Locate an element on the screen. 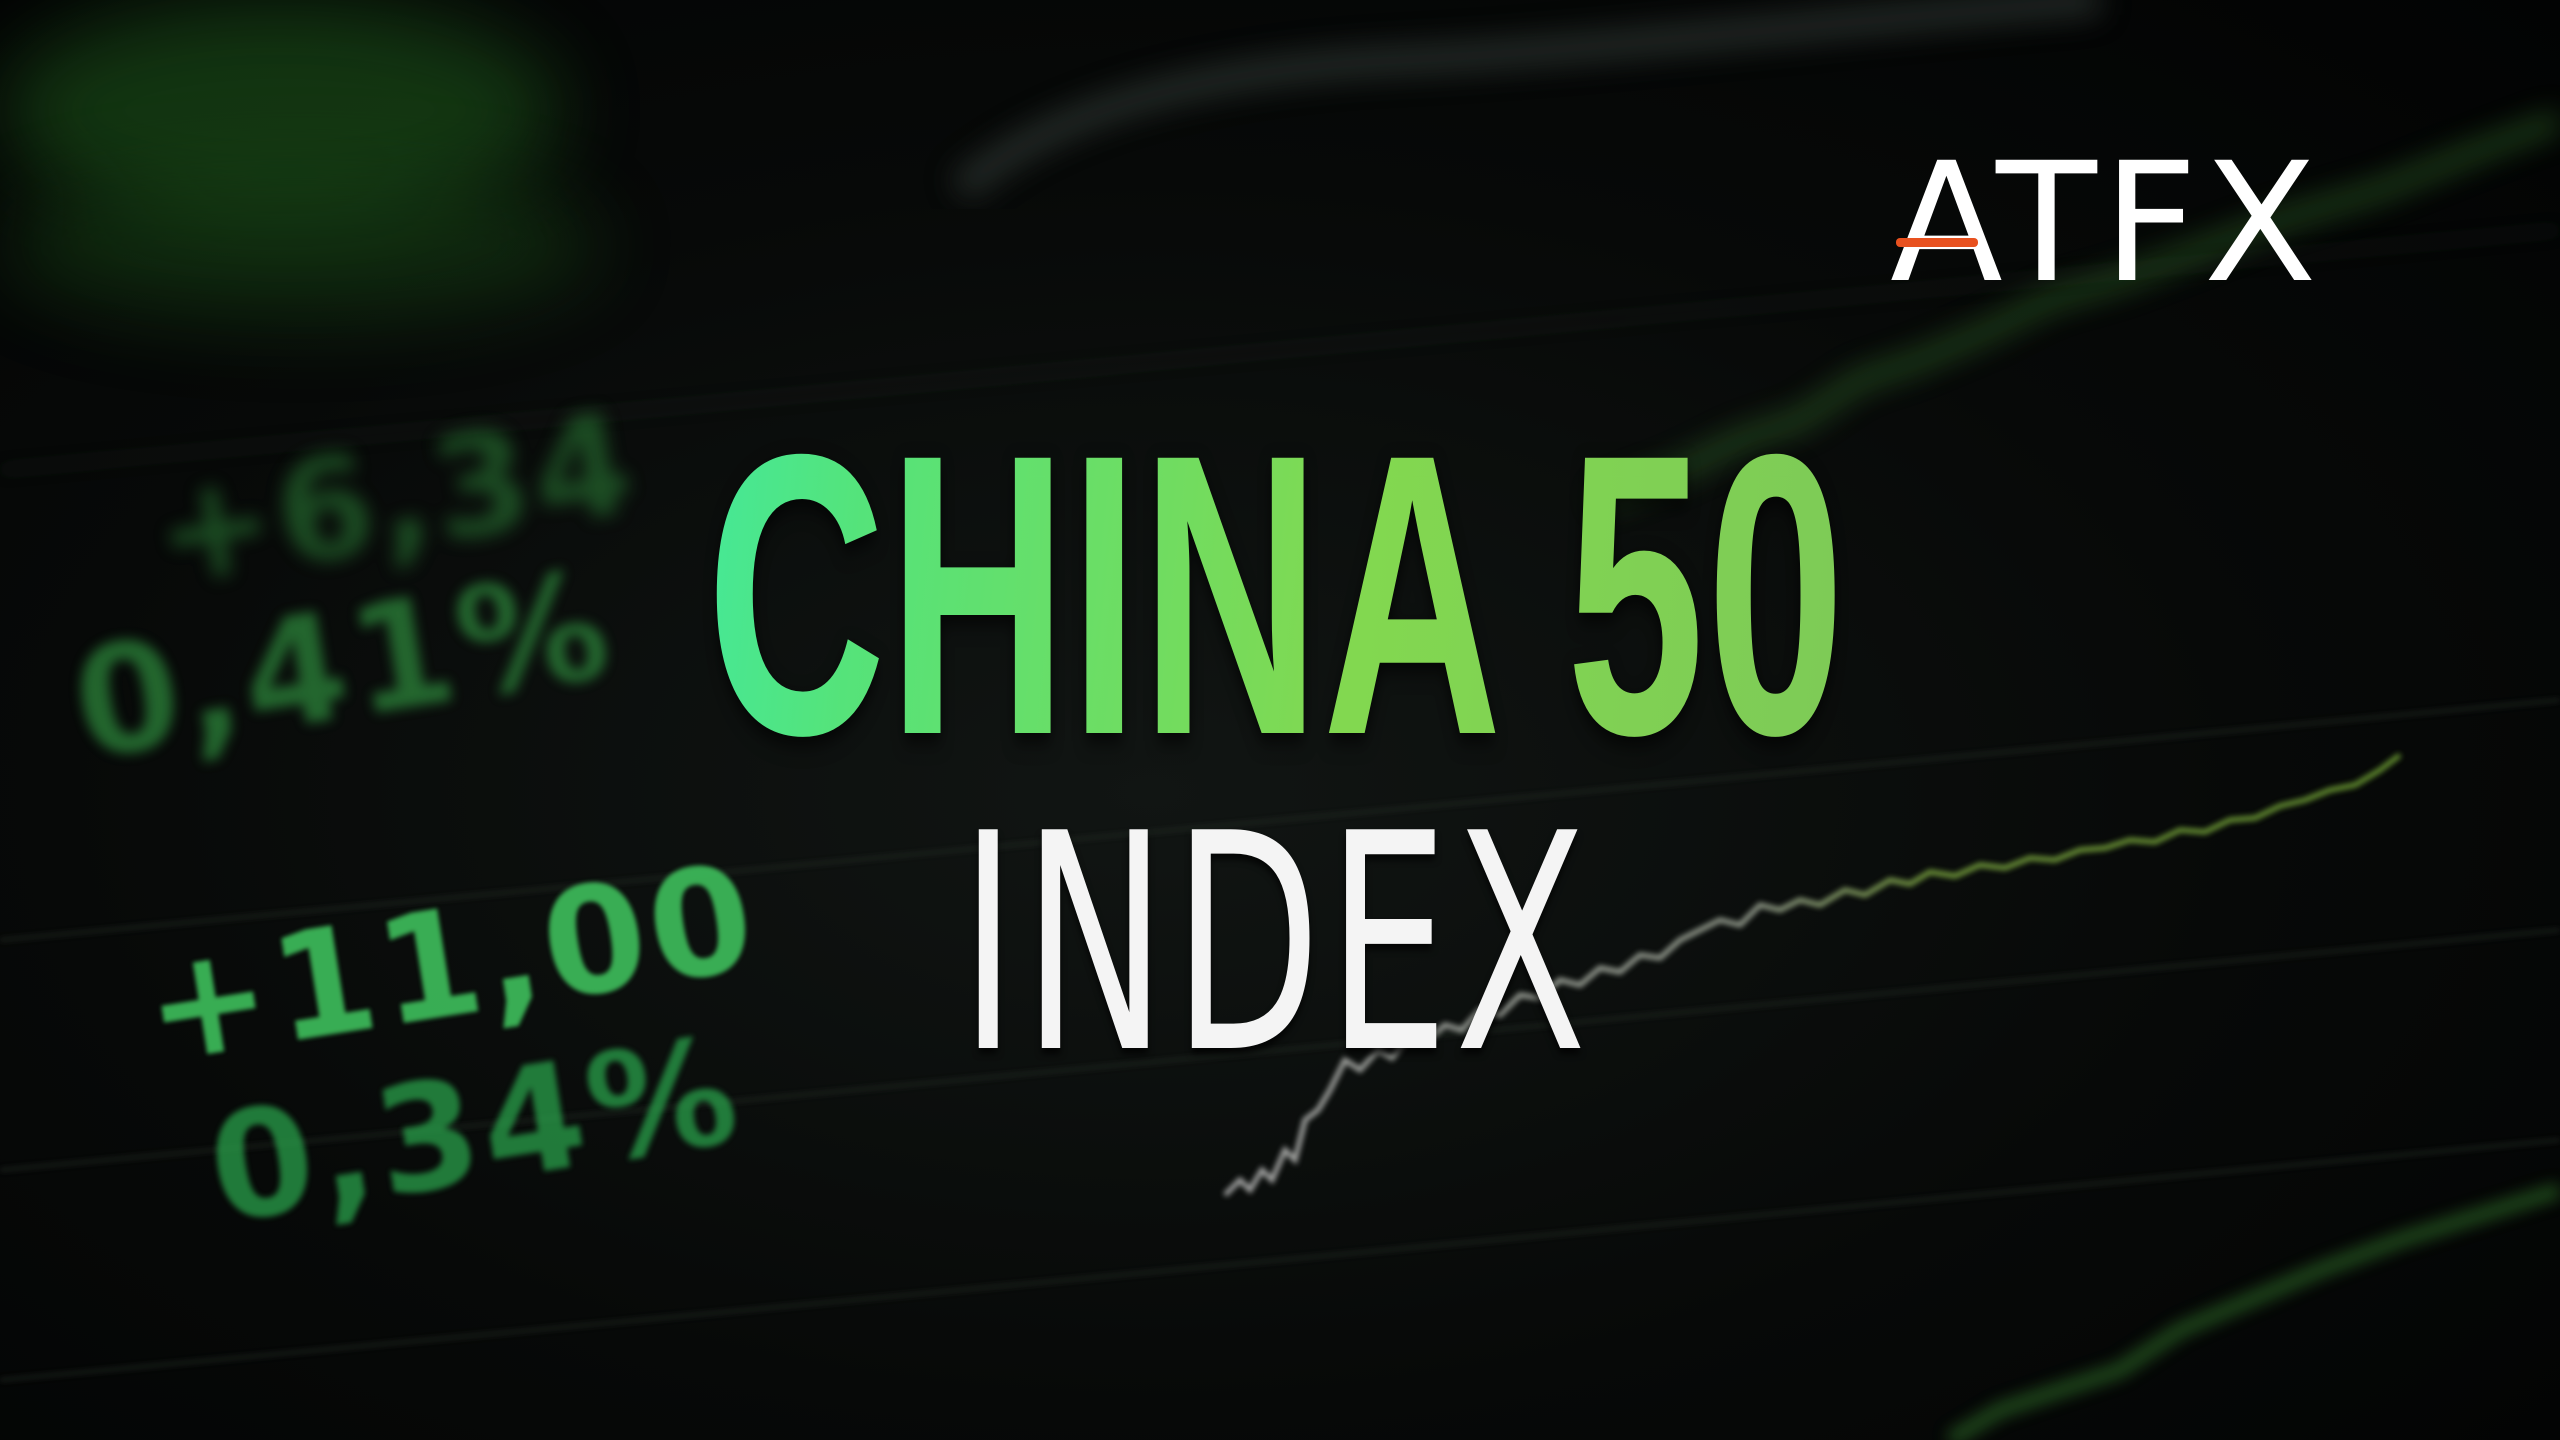 This screenshot has height=1440, width=2560. logo-accent-bar is located at coordinates (1937, 242).